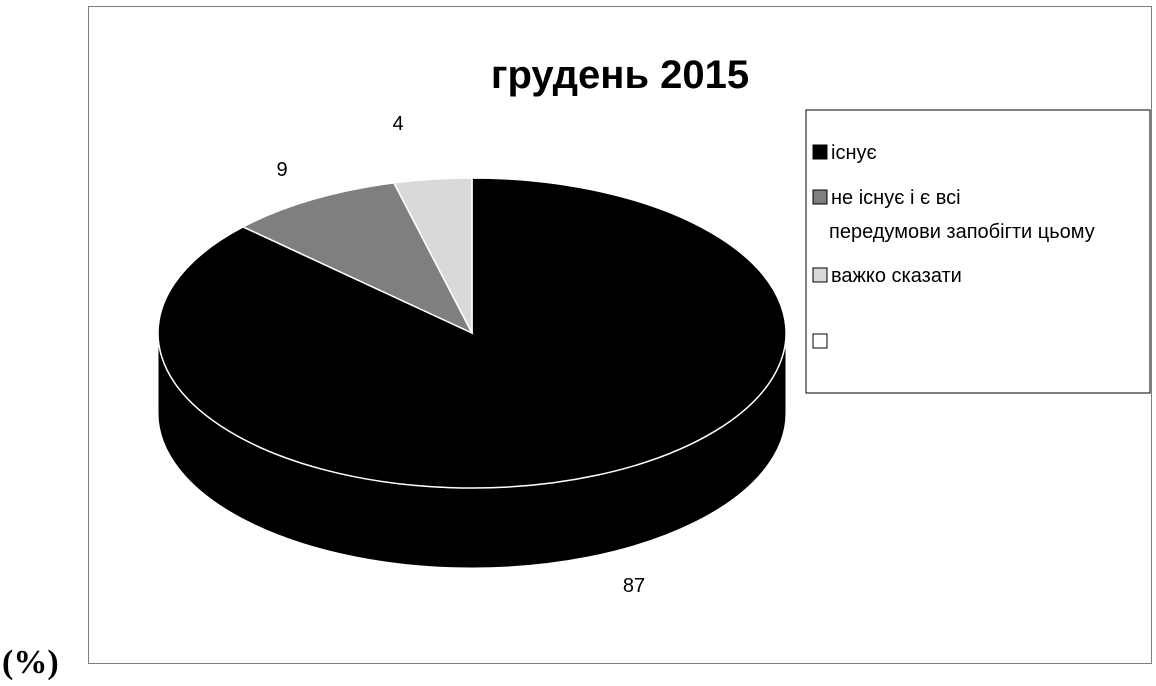 The width and height of the screenshot is (1156, 686). Describe the element at coordinates (634, 586) in the screenshot. I see `data-label-0: 87` at that location.